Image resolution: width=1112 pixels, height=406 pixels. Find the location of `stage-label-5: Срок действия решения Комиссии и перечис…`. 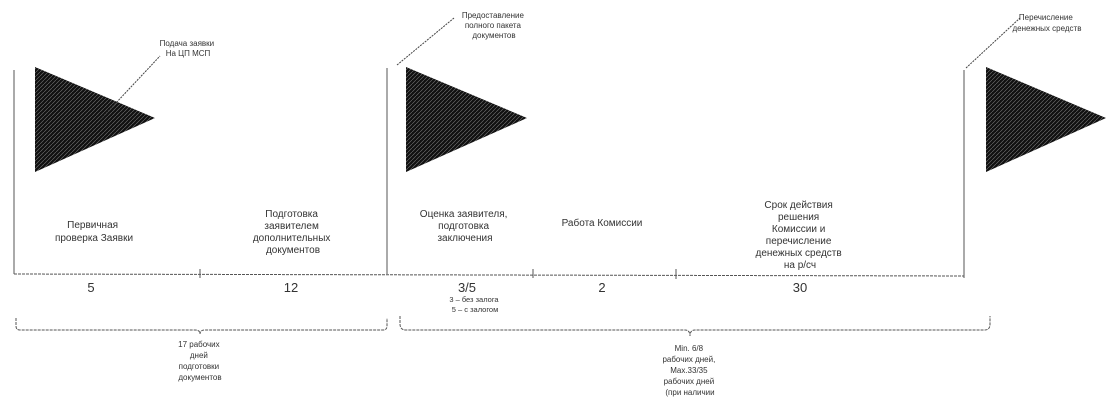

stage-label-5: Срок действия решения Комиссии и перечис… is located at coordinates (800, 235).